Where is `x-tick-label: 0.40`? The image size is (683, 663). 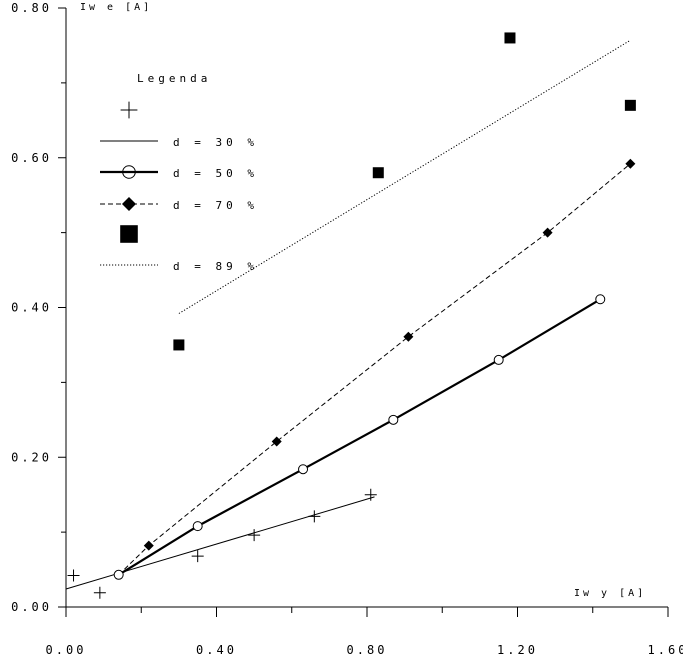 x-tick-label: 0.40 is located at coordinates (216, 650).